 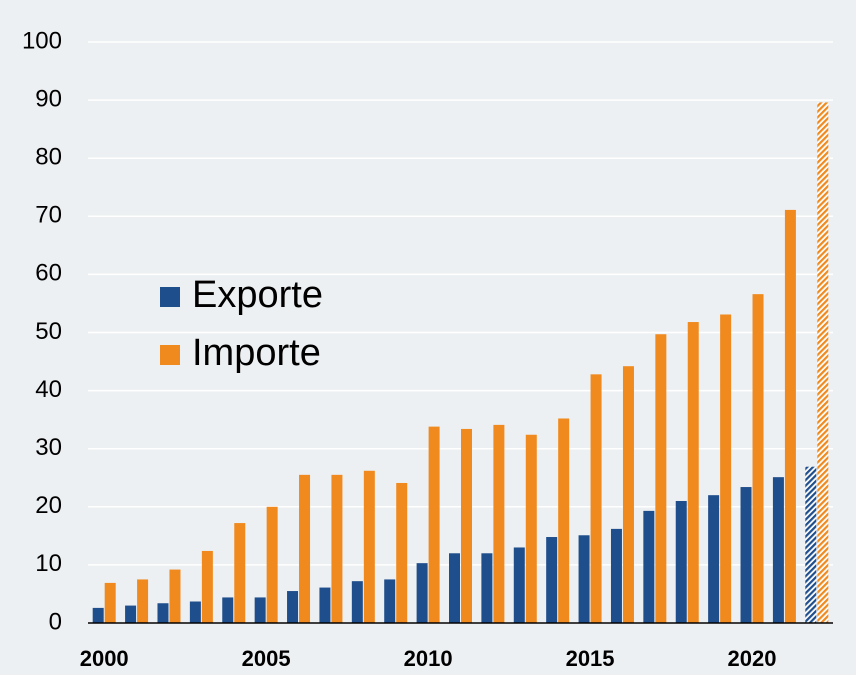 I want to click on legend-label: Importe, so click(x=256, y=353).